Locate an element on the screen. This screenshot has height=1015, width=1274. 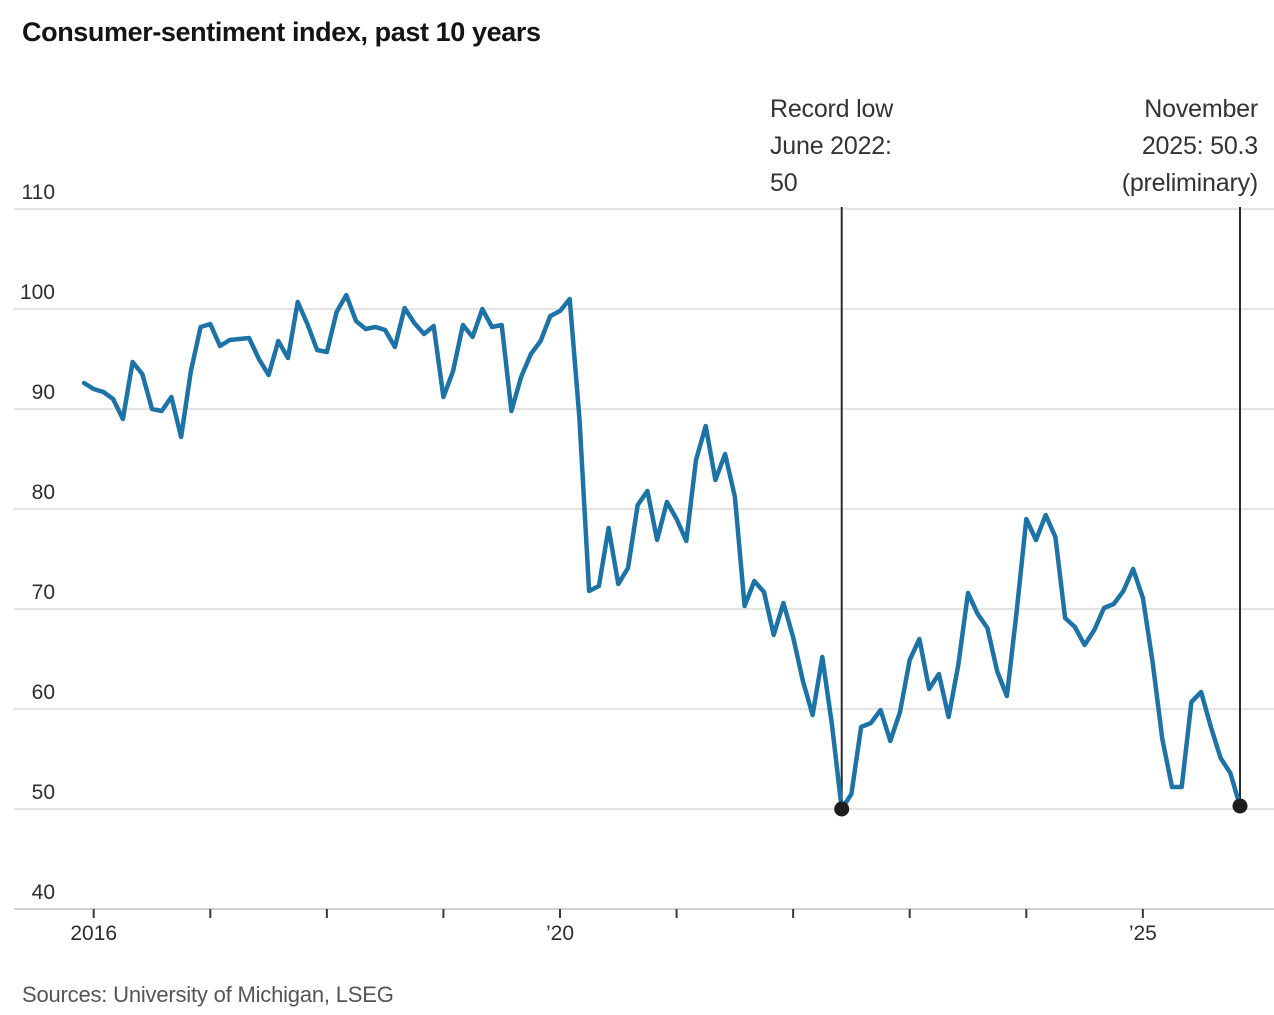
annotation-dot-record-low is located at coordinates (842, 809).